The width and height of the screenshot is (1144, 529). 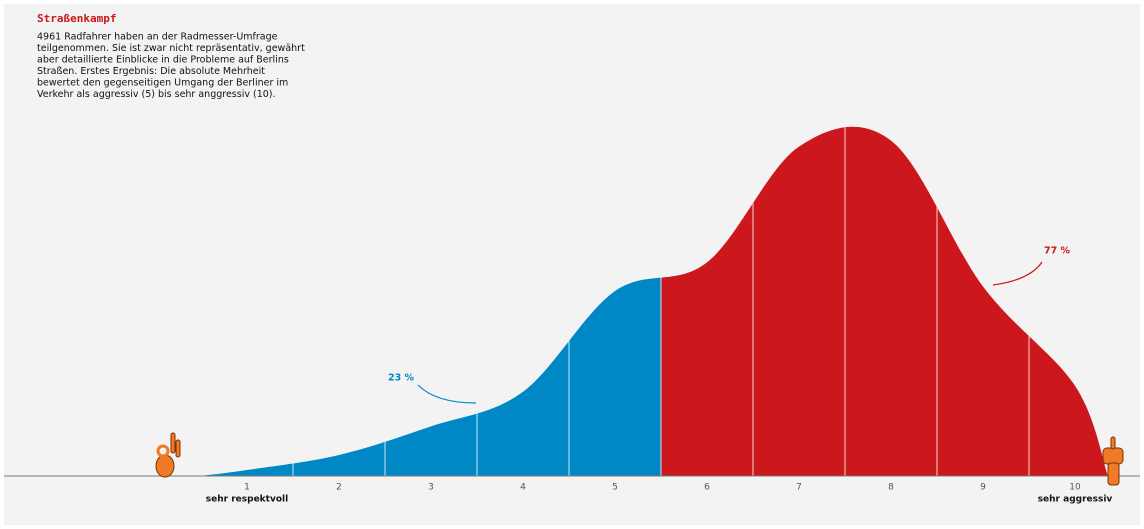 I want to click on ok-hand-icon, so click(x=168, y=455).